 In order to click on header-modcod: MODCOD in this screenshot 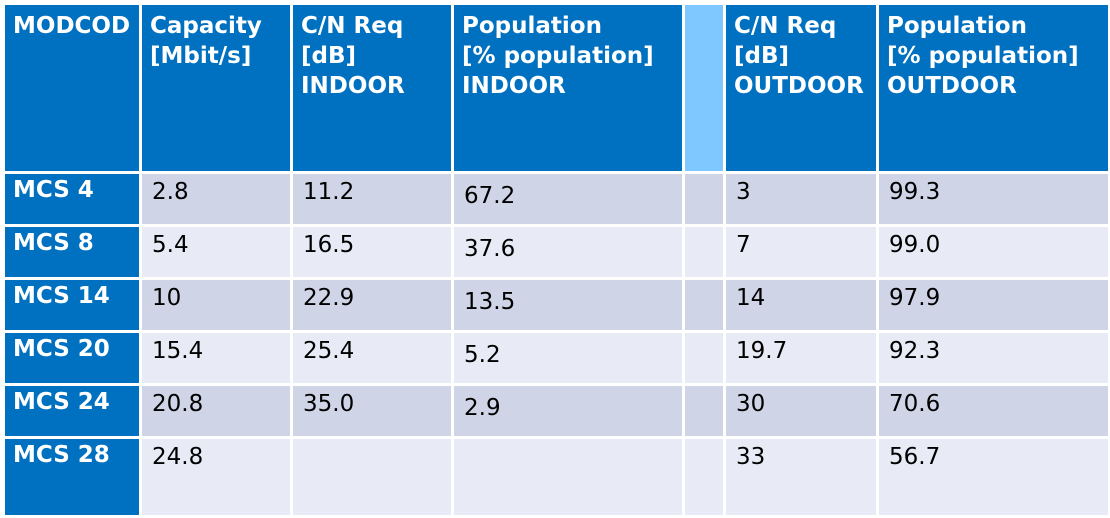, I will do `click(72, 88)`.